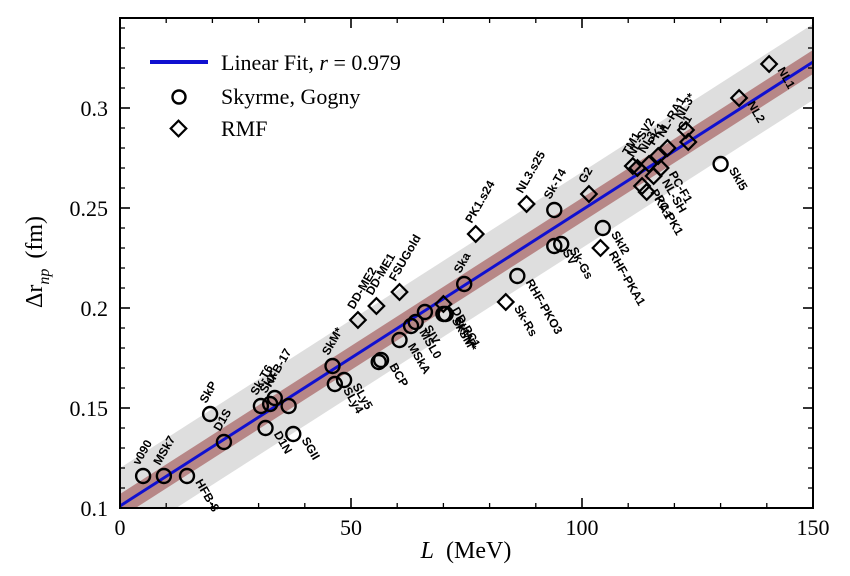 This screenshot has height=576, width=850. What do you see at coordinates (95, 108) in the screenshot?
I see `y-tick-label: 0.3` at bounding box center [95, 108].